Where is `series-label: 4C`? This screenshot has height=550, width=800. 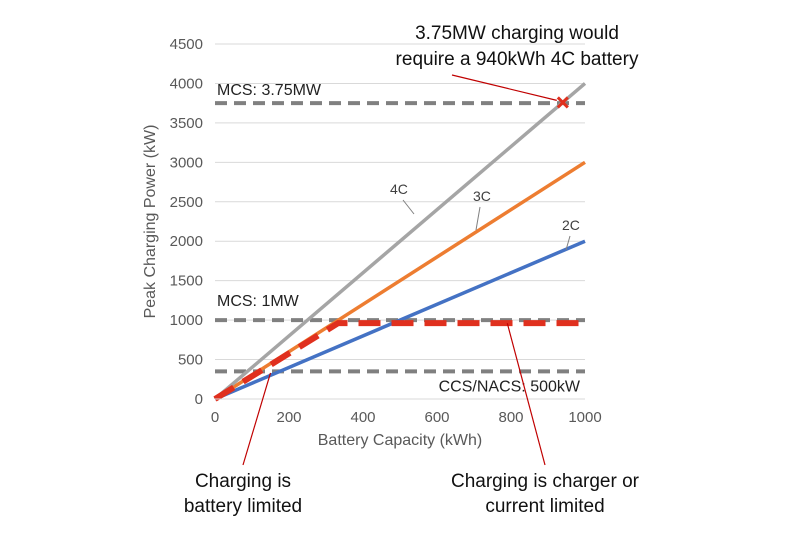 series-label: 4C is located at coordinates (399, 189).